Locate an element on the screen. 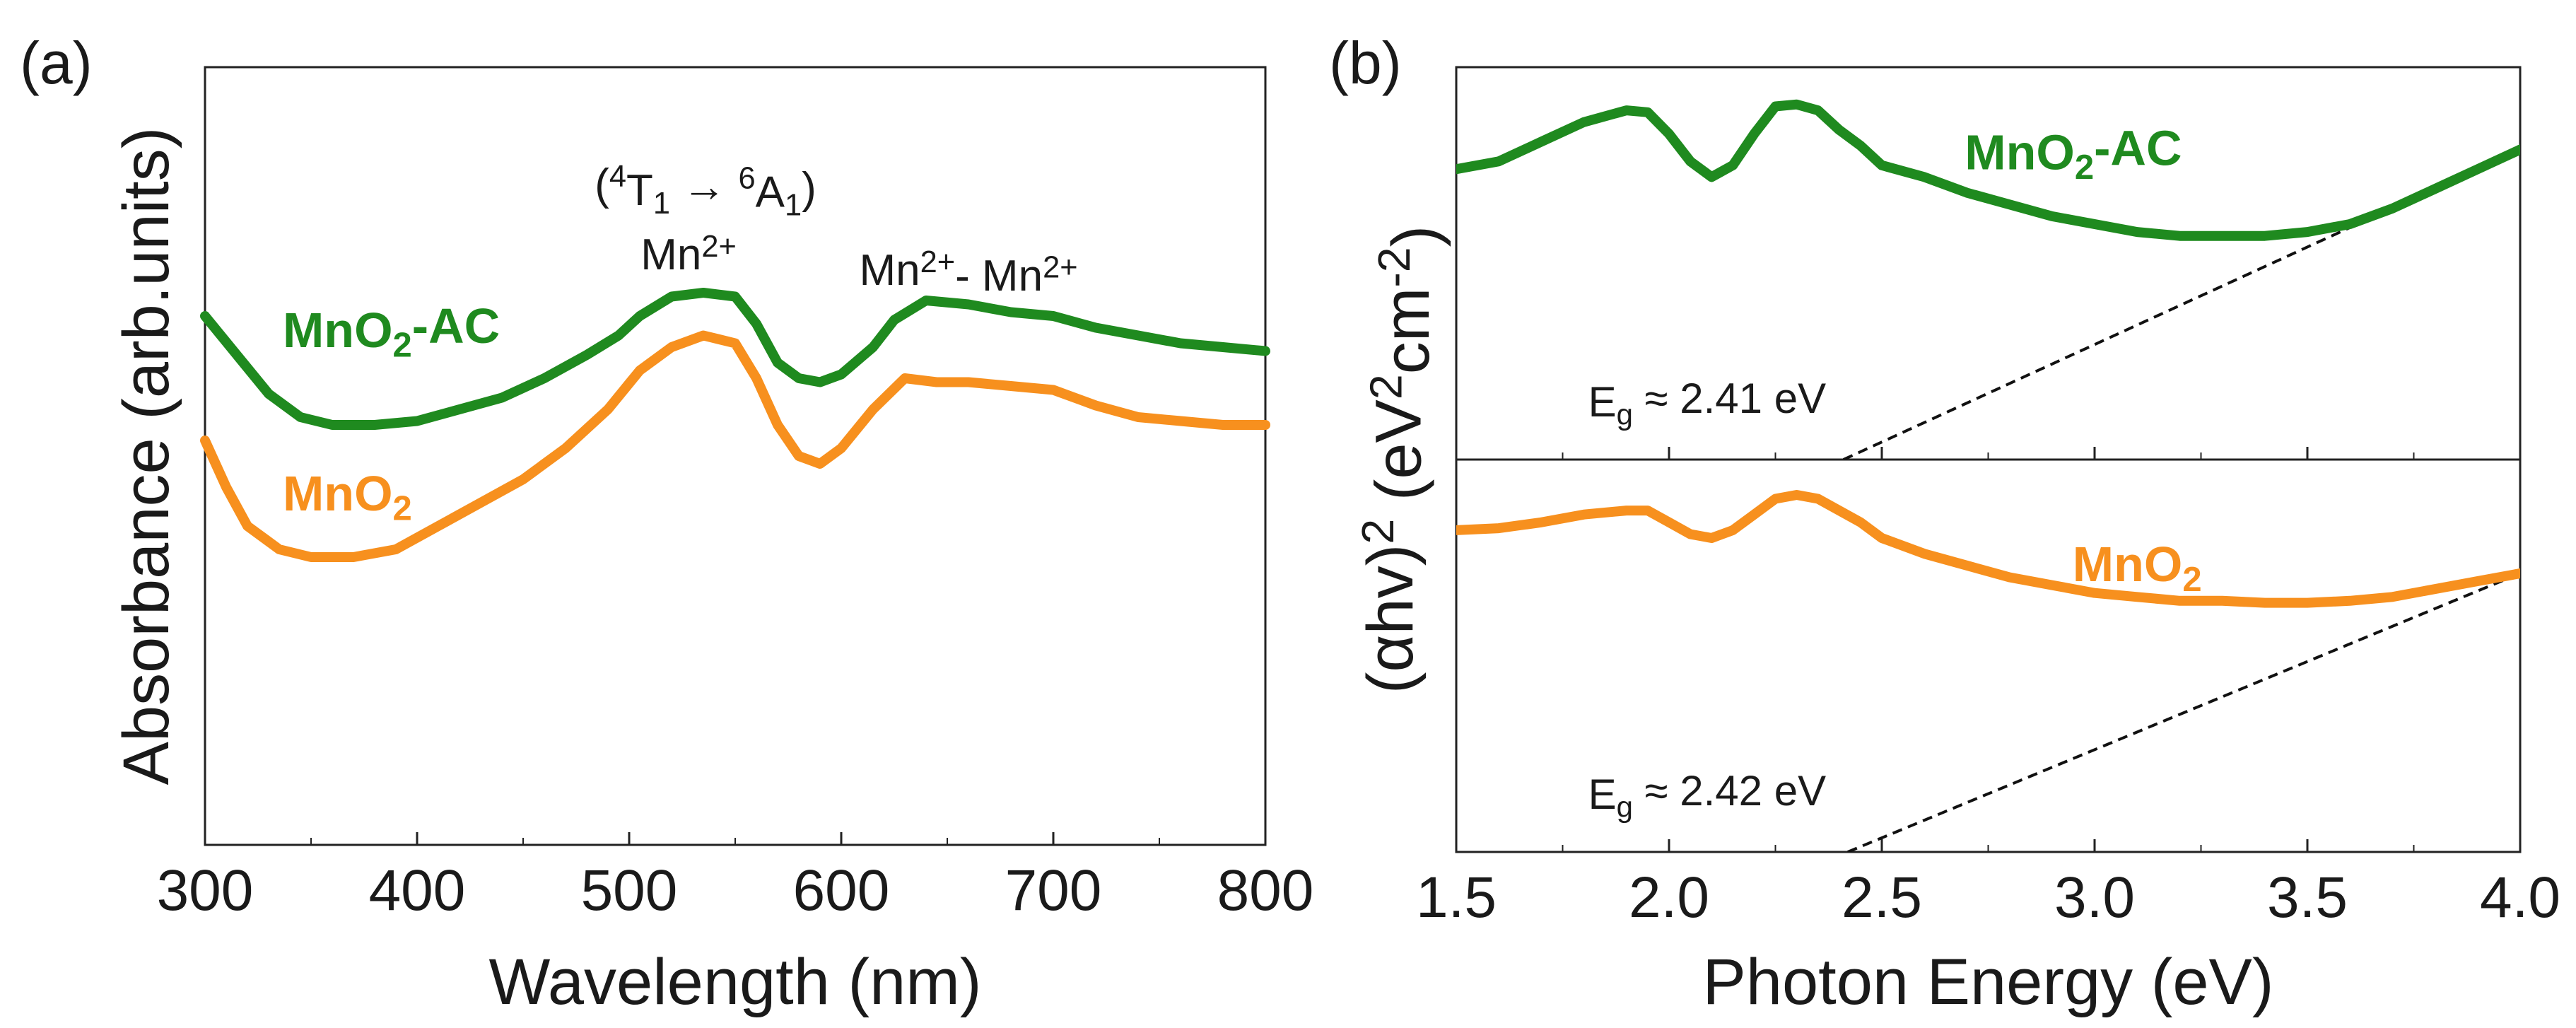  x-axis-title: Photon Energy (eV) is located at coordinates (1988, 982).